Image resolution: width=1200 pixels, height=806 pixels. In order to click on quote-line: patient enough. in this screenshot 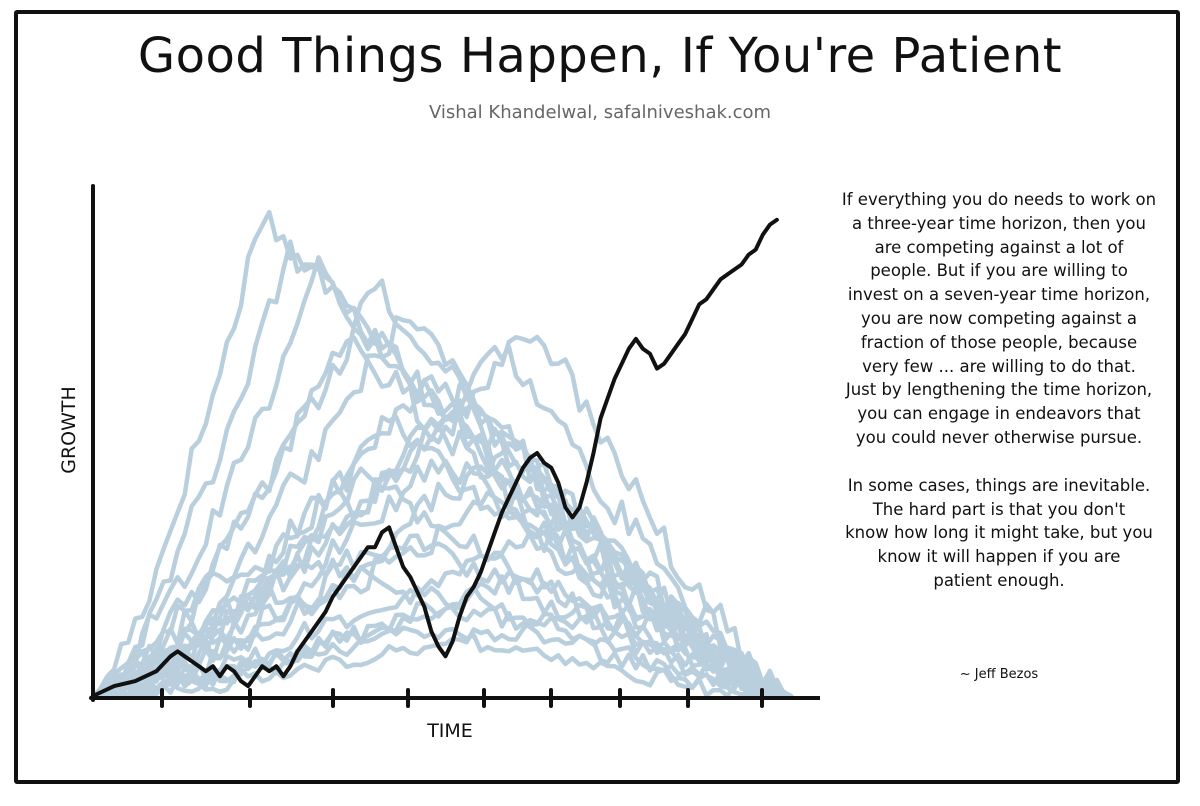, I will do `click(999, 580)`.